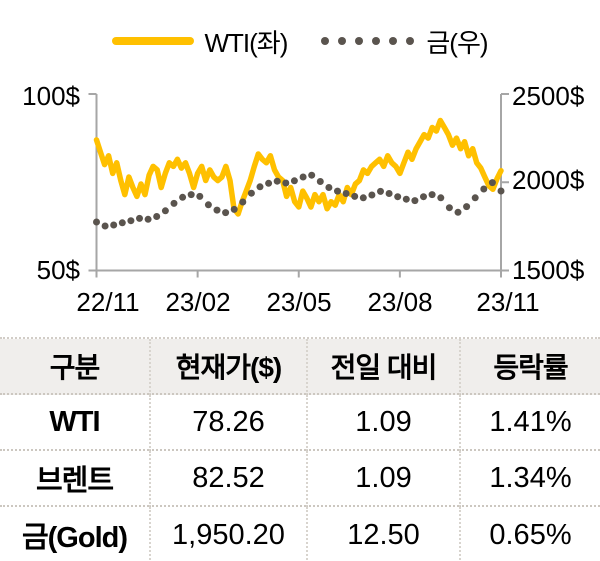 Image resolution: width=600 pixels, height=561 pixels. What do you see at coordinates (548, 180) in the screenshot?
I see `y-right-tick-2000: 2000$` at bounding box center [548, 180].